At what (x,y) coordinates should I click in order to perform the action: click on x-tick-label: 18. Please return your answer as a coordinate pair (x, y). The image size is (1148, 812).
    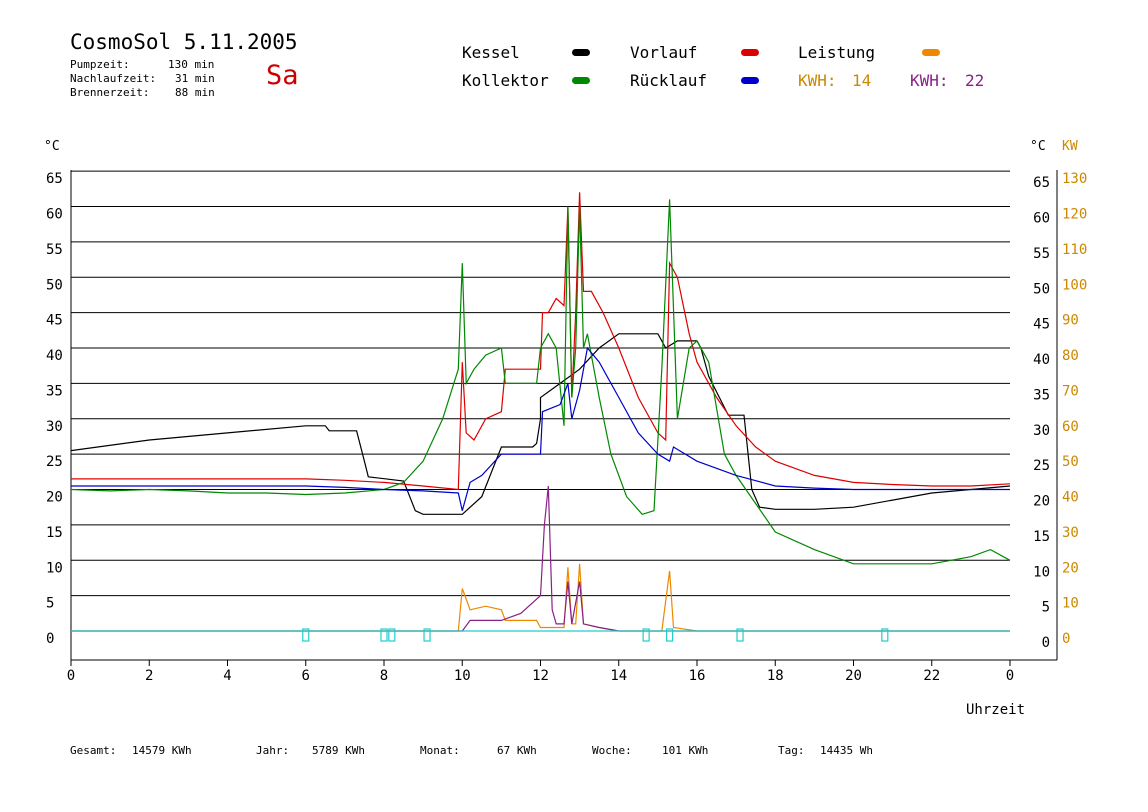
    Looking at the image, I should click on (775, 676).